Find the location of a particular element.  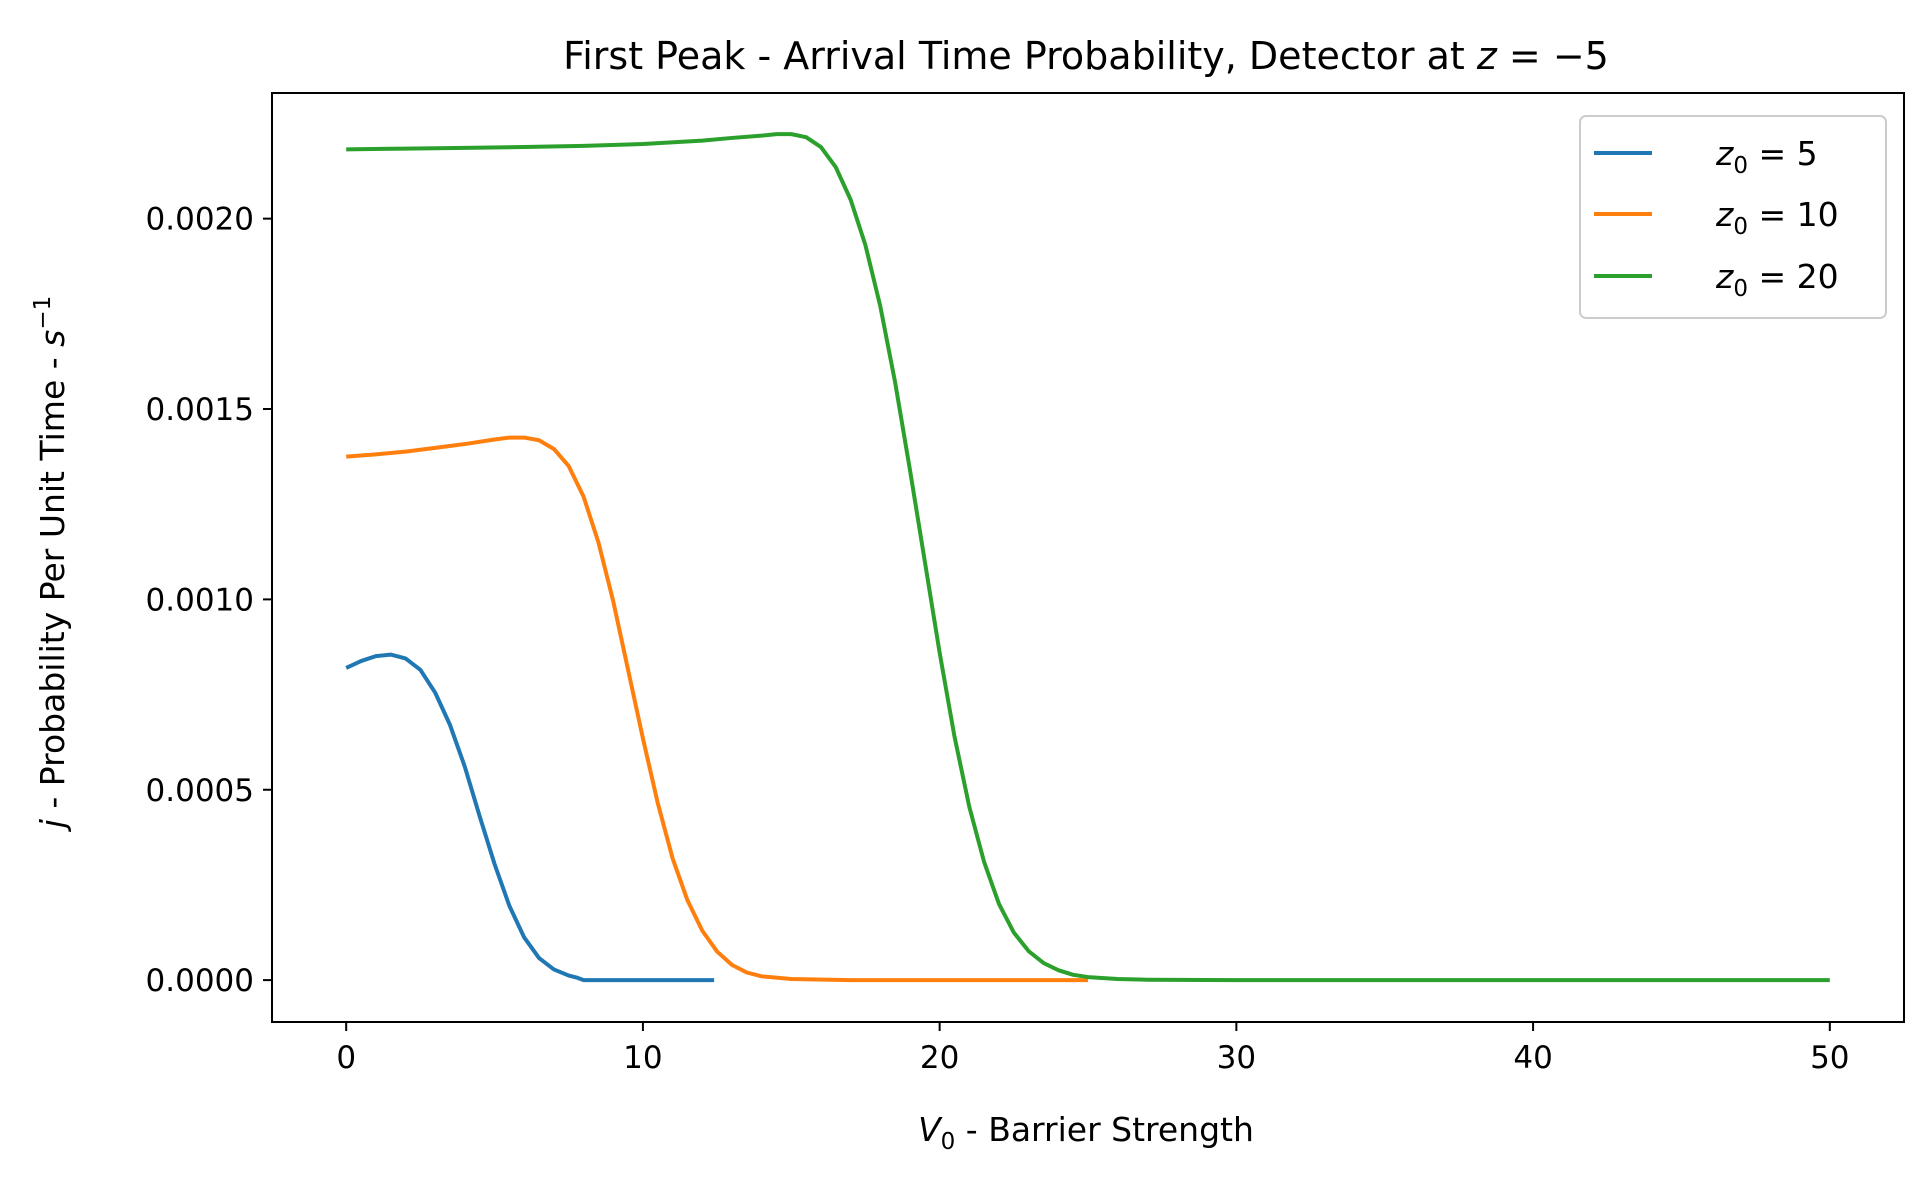

legend-label: z0 = 10 is located at coordinates (1777, 217).